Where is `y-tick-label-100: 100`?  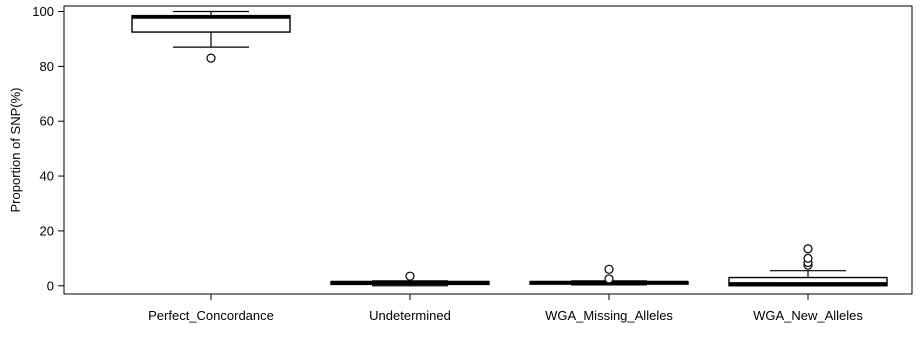 y-tick-label-100: 100 is located at coordinates (43, 11).